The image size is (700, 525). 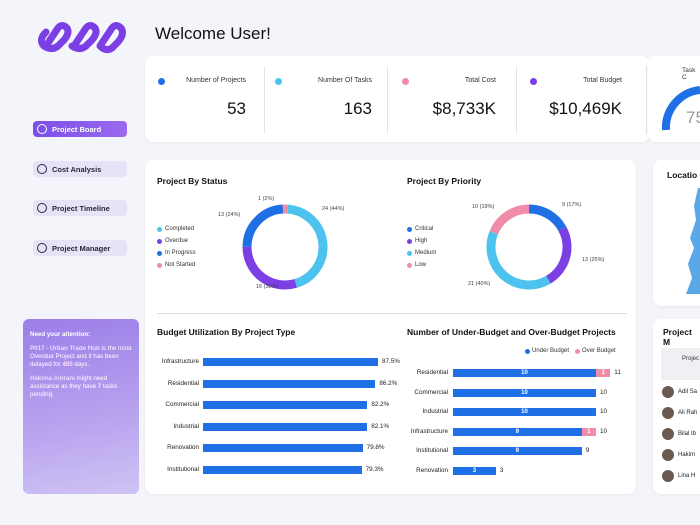 What do you see at coordinates (479, 284) in the screenshot?
I see `donut-label-medium: 21 (40%)` at bounding box center [479, 284].